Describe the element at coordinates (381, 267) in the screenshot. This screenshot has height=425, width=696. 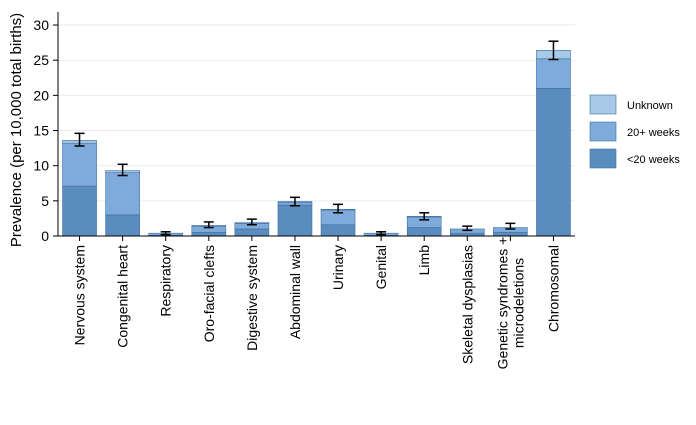
I see `x-tick-label: Genital` at that location.